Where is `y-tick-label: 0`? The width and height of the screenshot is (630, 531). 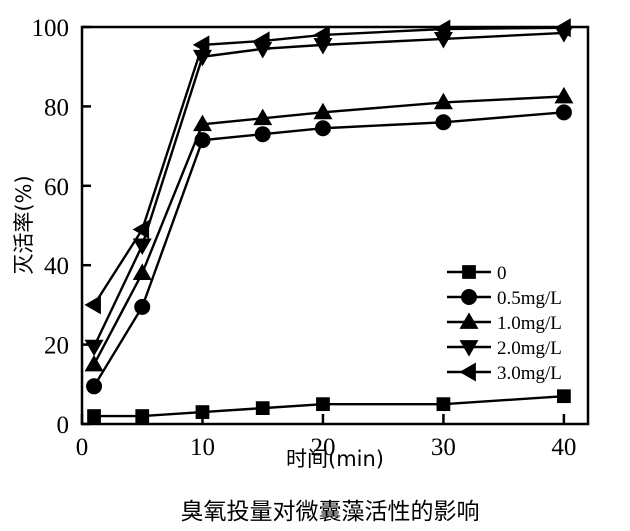 y-tick-label: 0 is located at coordinates (63, 425).